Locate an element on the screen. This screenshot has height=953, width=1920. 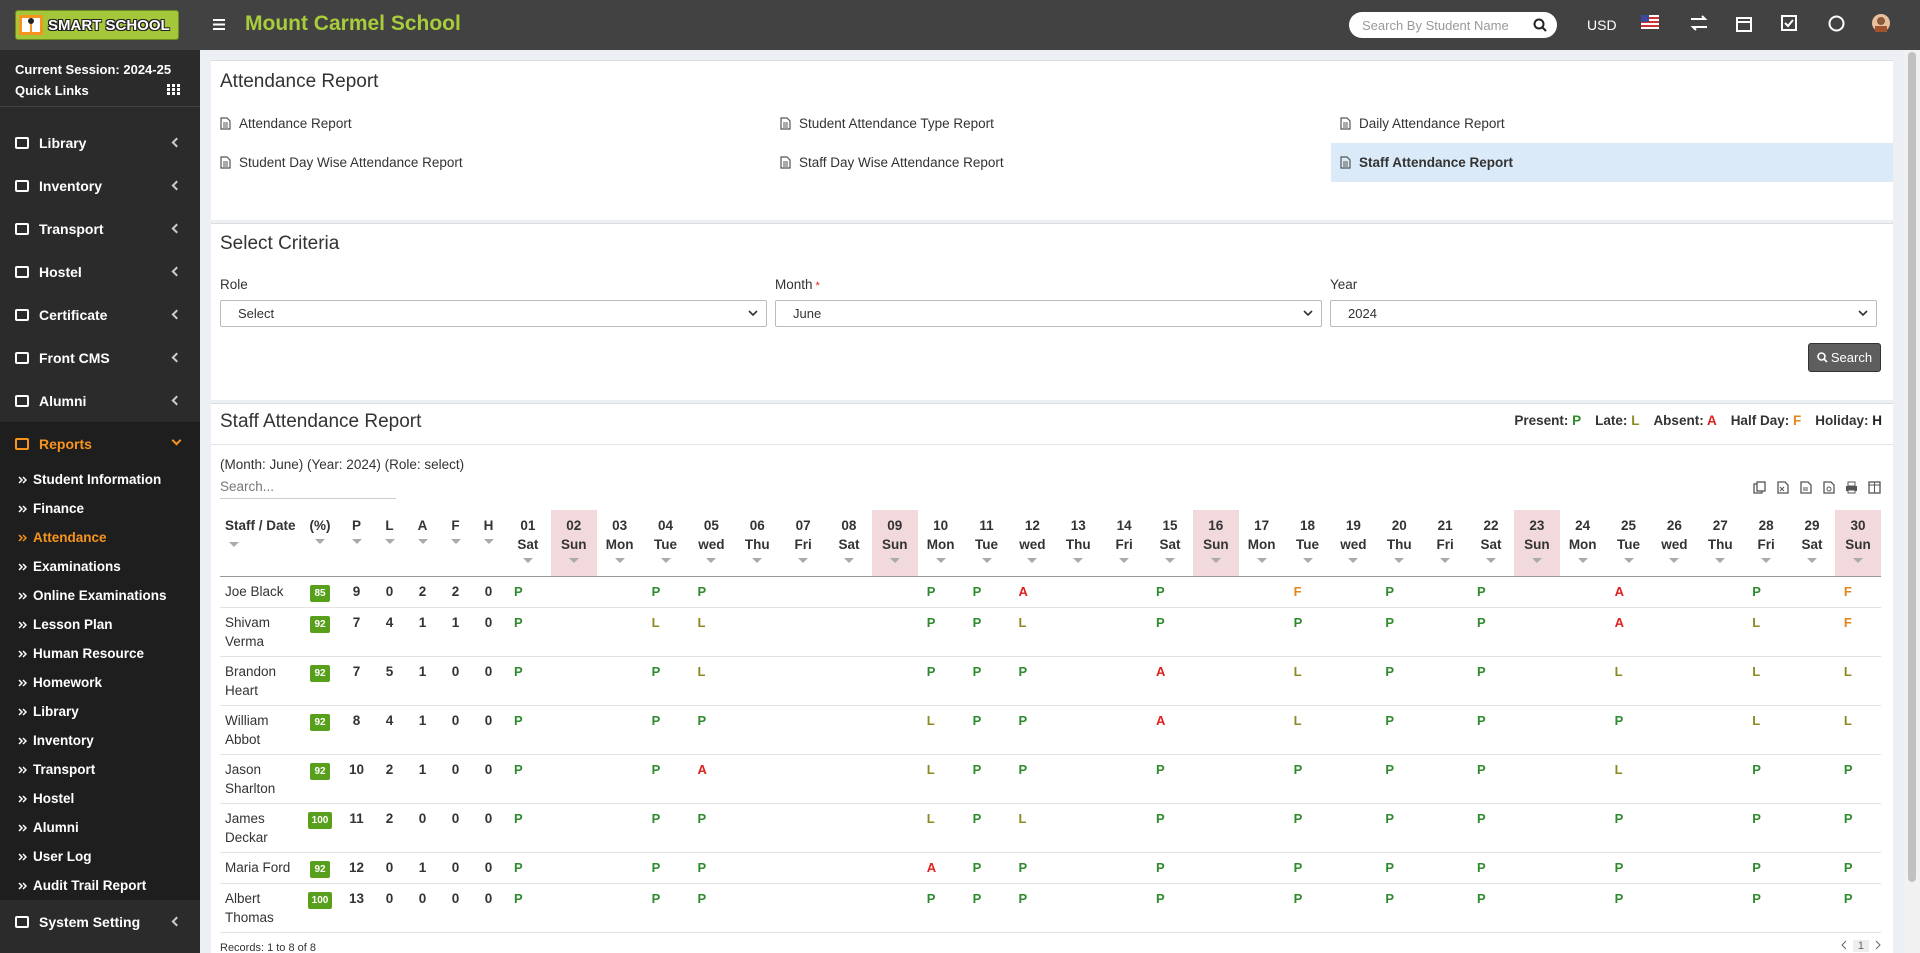
switch-icon is located at coordinates (1699, 23).